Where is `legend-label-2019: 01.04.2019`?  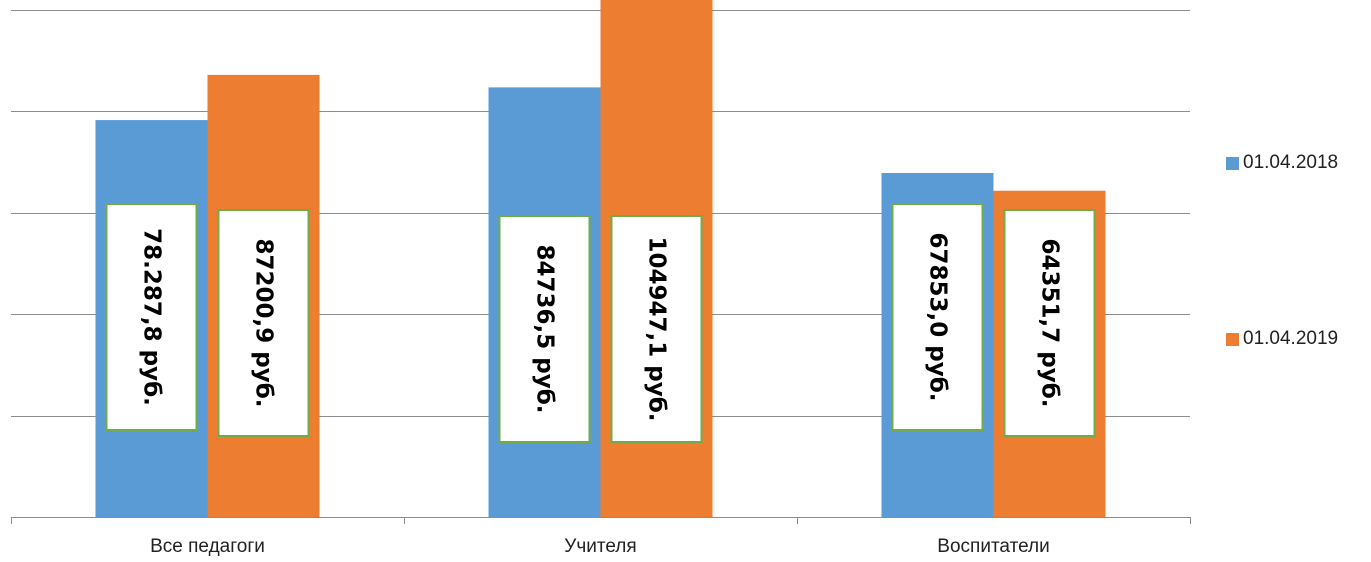
legend-label-2019: 01.04.2019 is located at coordinates (1291, 338).